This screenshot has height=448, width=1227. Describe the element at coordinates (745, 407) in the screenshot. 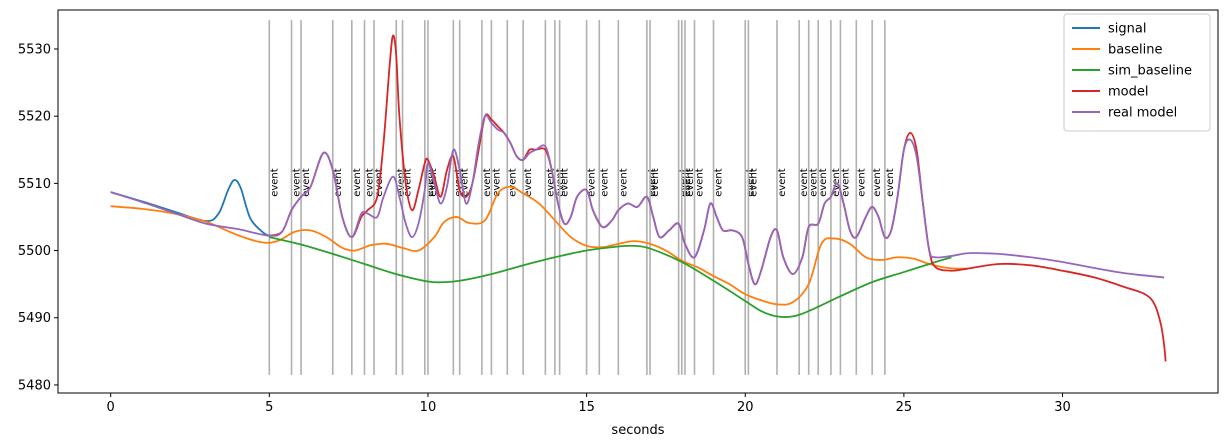

I see `x-tick-label: 20` at that location.